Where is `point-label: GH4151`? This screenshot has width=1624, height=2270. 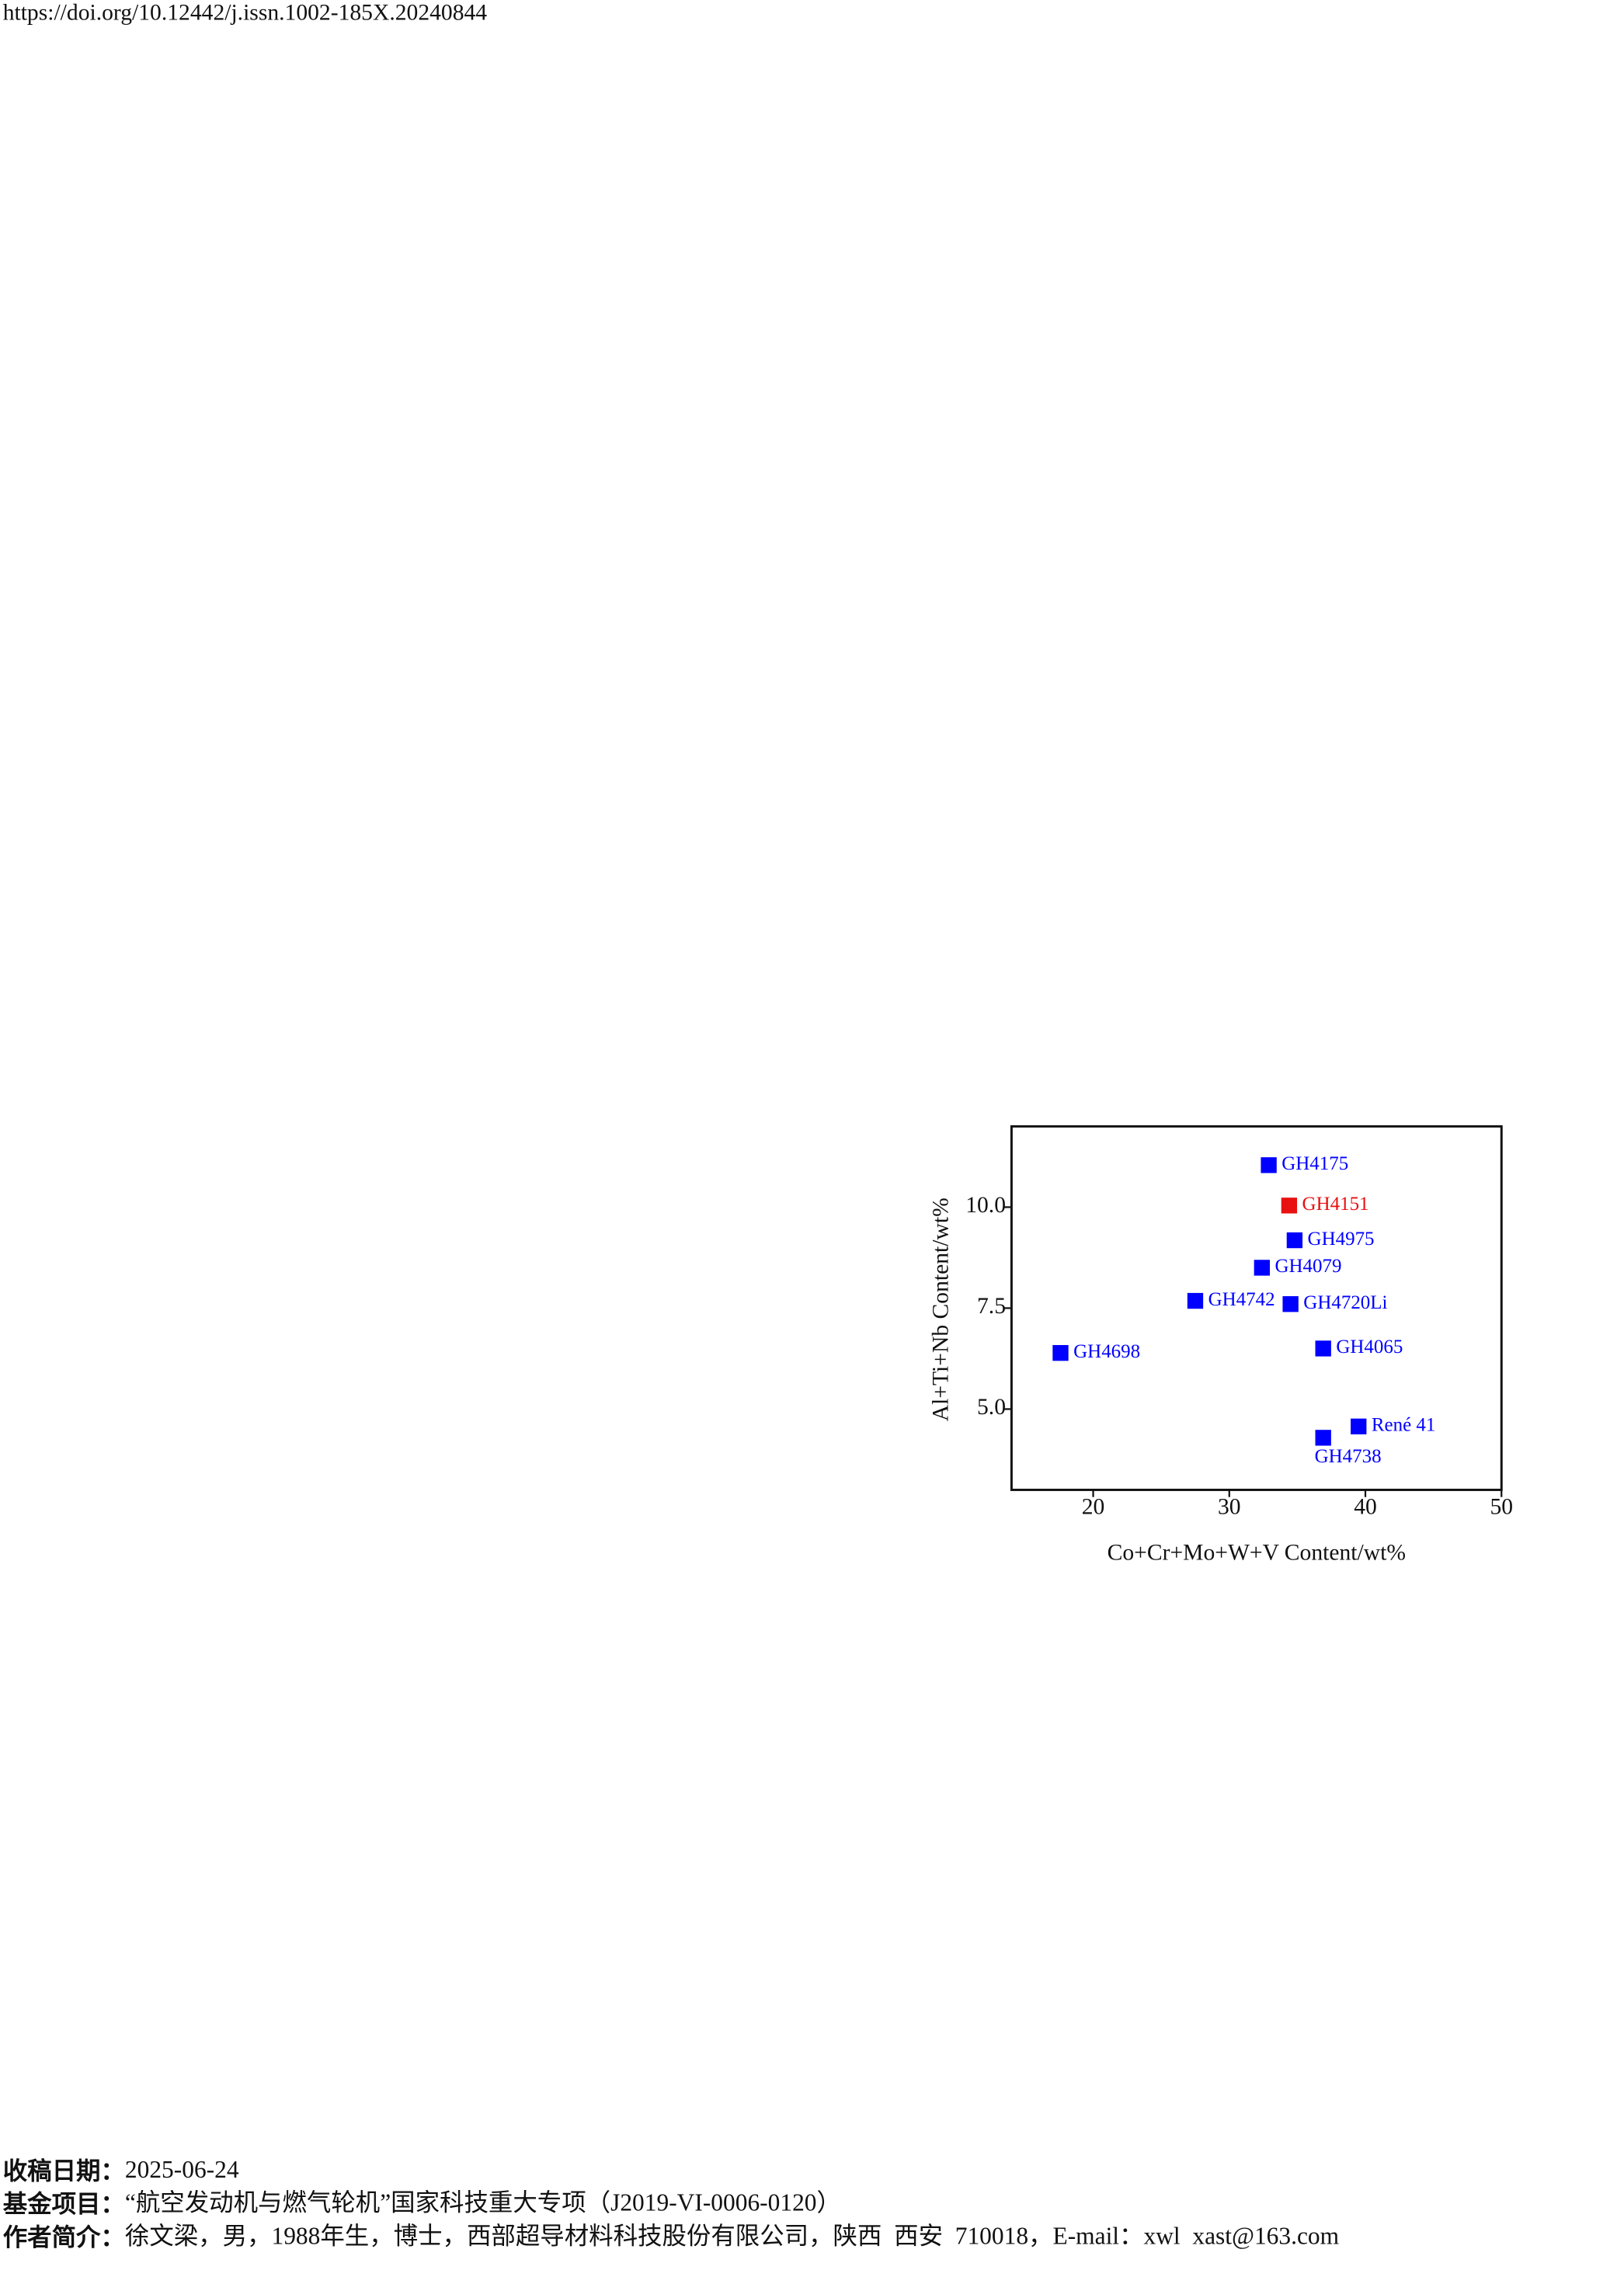 point-label: GH4151 is located at coordinates (1335, 1204).